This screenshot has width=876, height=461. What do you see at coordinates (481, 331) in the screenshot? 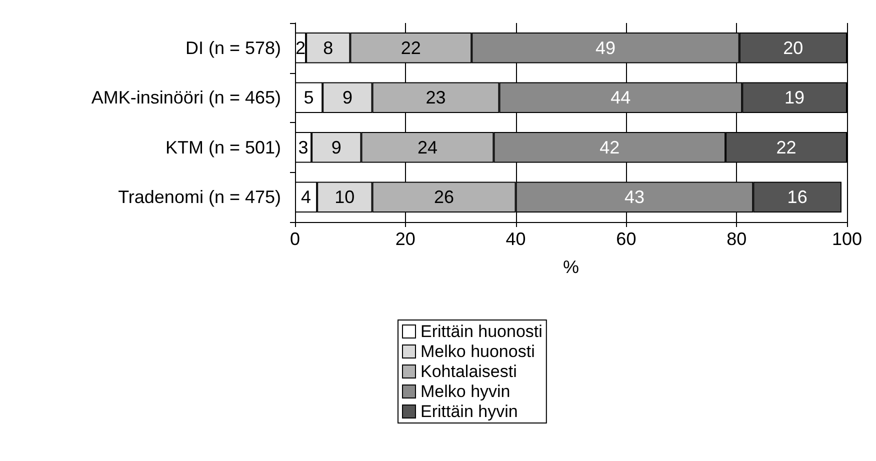
I see `legend-label: Erittäin huonosti` at bounding box center [481, 331].